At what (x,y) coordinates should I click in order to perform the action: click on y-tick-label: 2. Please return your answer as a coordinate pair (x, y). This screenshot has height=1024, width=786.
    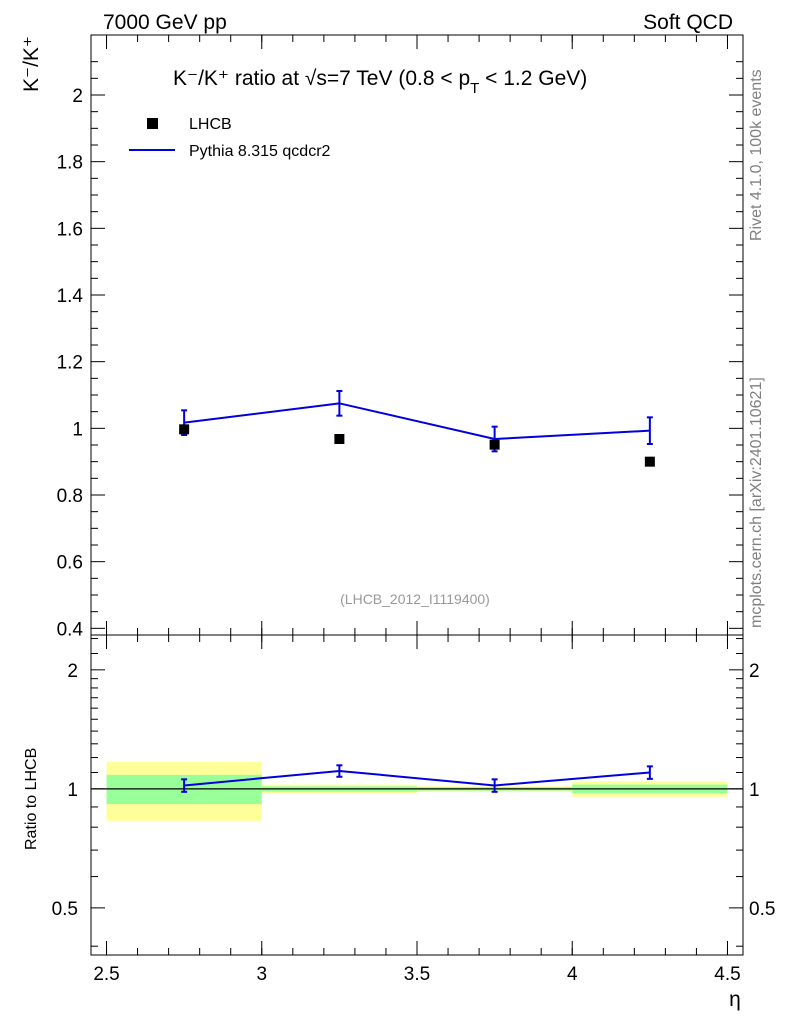
    Looking at the image, I should click on (77, 96).